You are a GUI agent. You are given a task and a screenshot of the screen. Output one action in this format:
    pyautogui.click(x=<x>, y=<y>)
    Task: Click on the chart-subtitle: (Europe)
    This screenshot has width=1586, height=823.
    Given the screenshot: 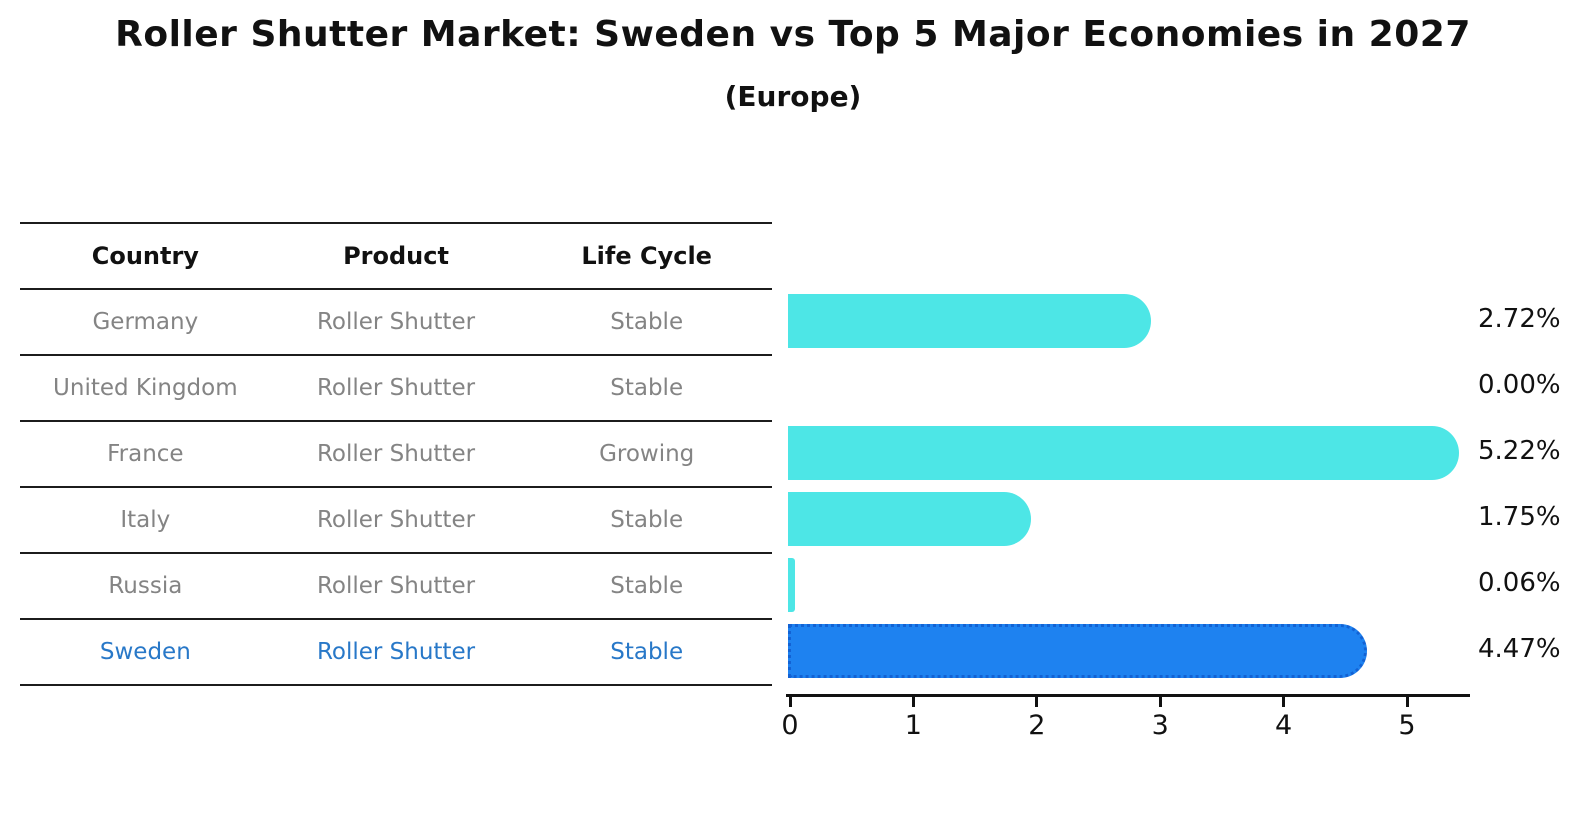 What is the action you would take?
    pyautogui.click(x=793, y=96)
    